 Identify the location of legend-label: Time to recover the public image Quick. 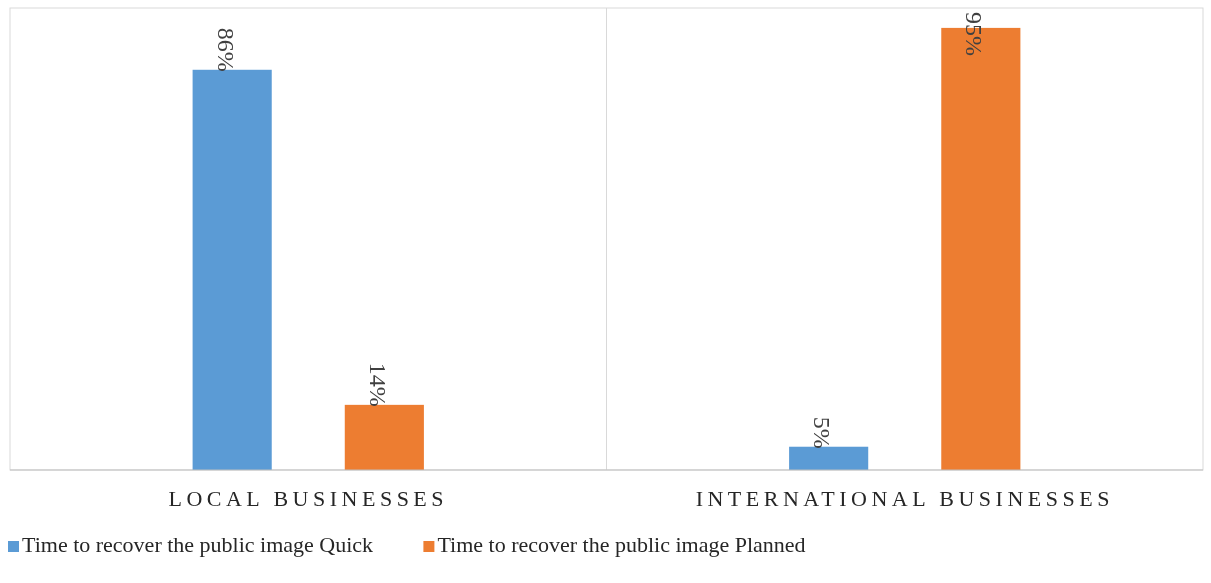
(198, 544).